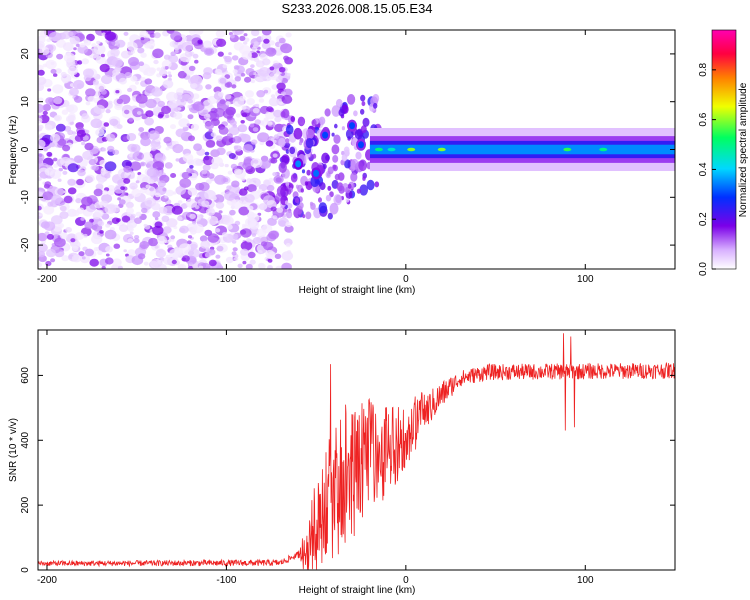 This screenshot has height=600, width=750. I want to click on colorbar-tick-label: 0.8, so click(703, 69).